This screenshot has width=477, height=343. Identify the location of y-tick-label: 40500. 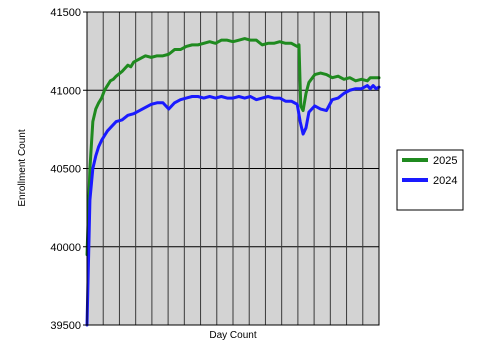
(65, 170).